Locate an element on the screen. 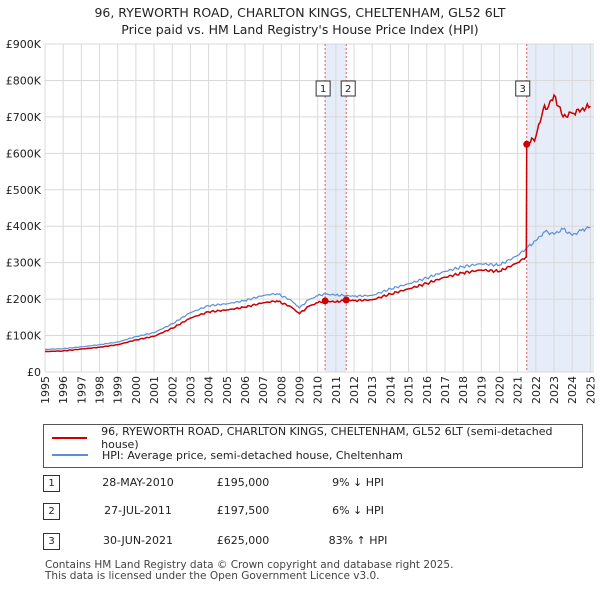 The height and width of the screenshot is (590, 600). y-tick-label: £900K is located at coordinates (24, 44).